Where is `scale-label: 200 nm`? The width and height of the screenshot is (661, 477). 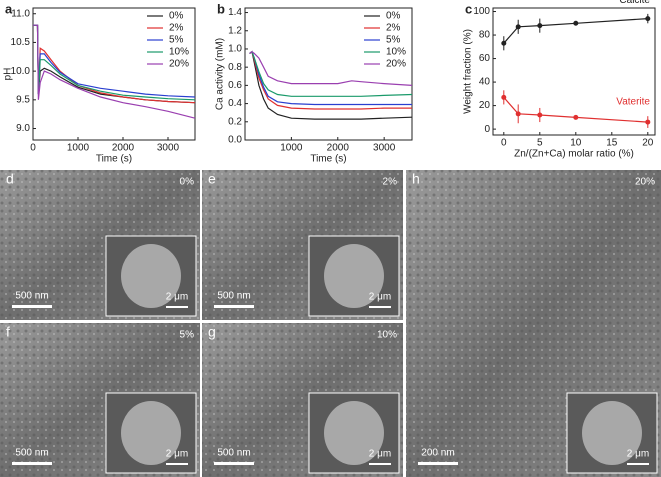 scale-label: 200 nm is located at coordinates (437, 453).